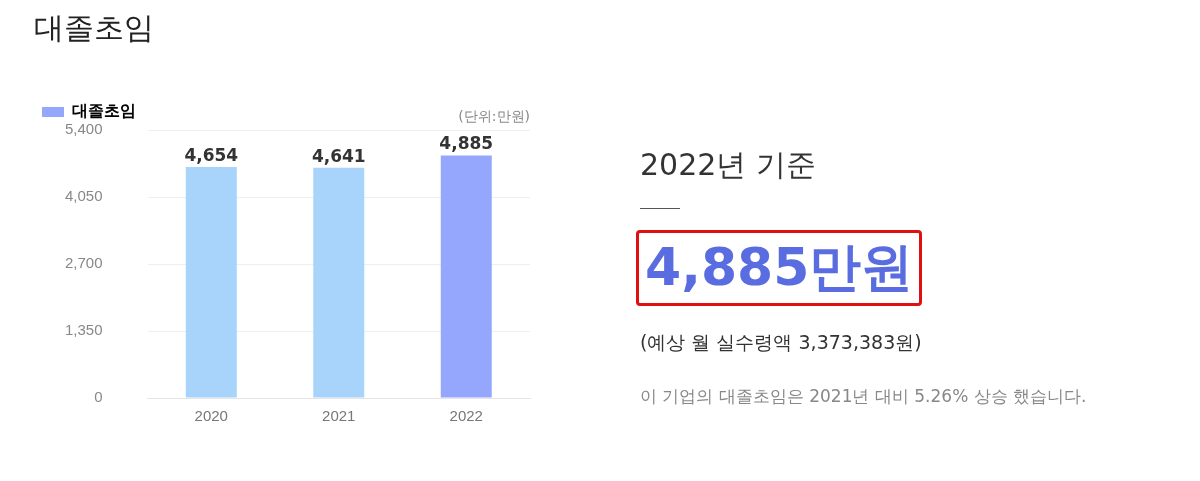 The width and height of the screenshot is (1200, 481). What do you see at coordinates (211, 154) in the screenshot?
I see `data-label: 4,654` at bounding box center [211, 154].